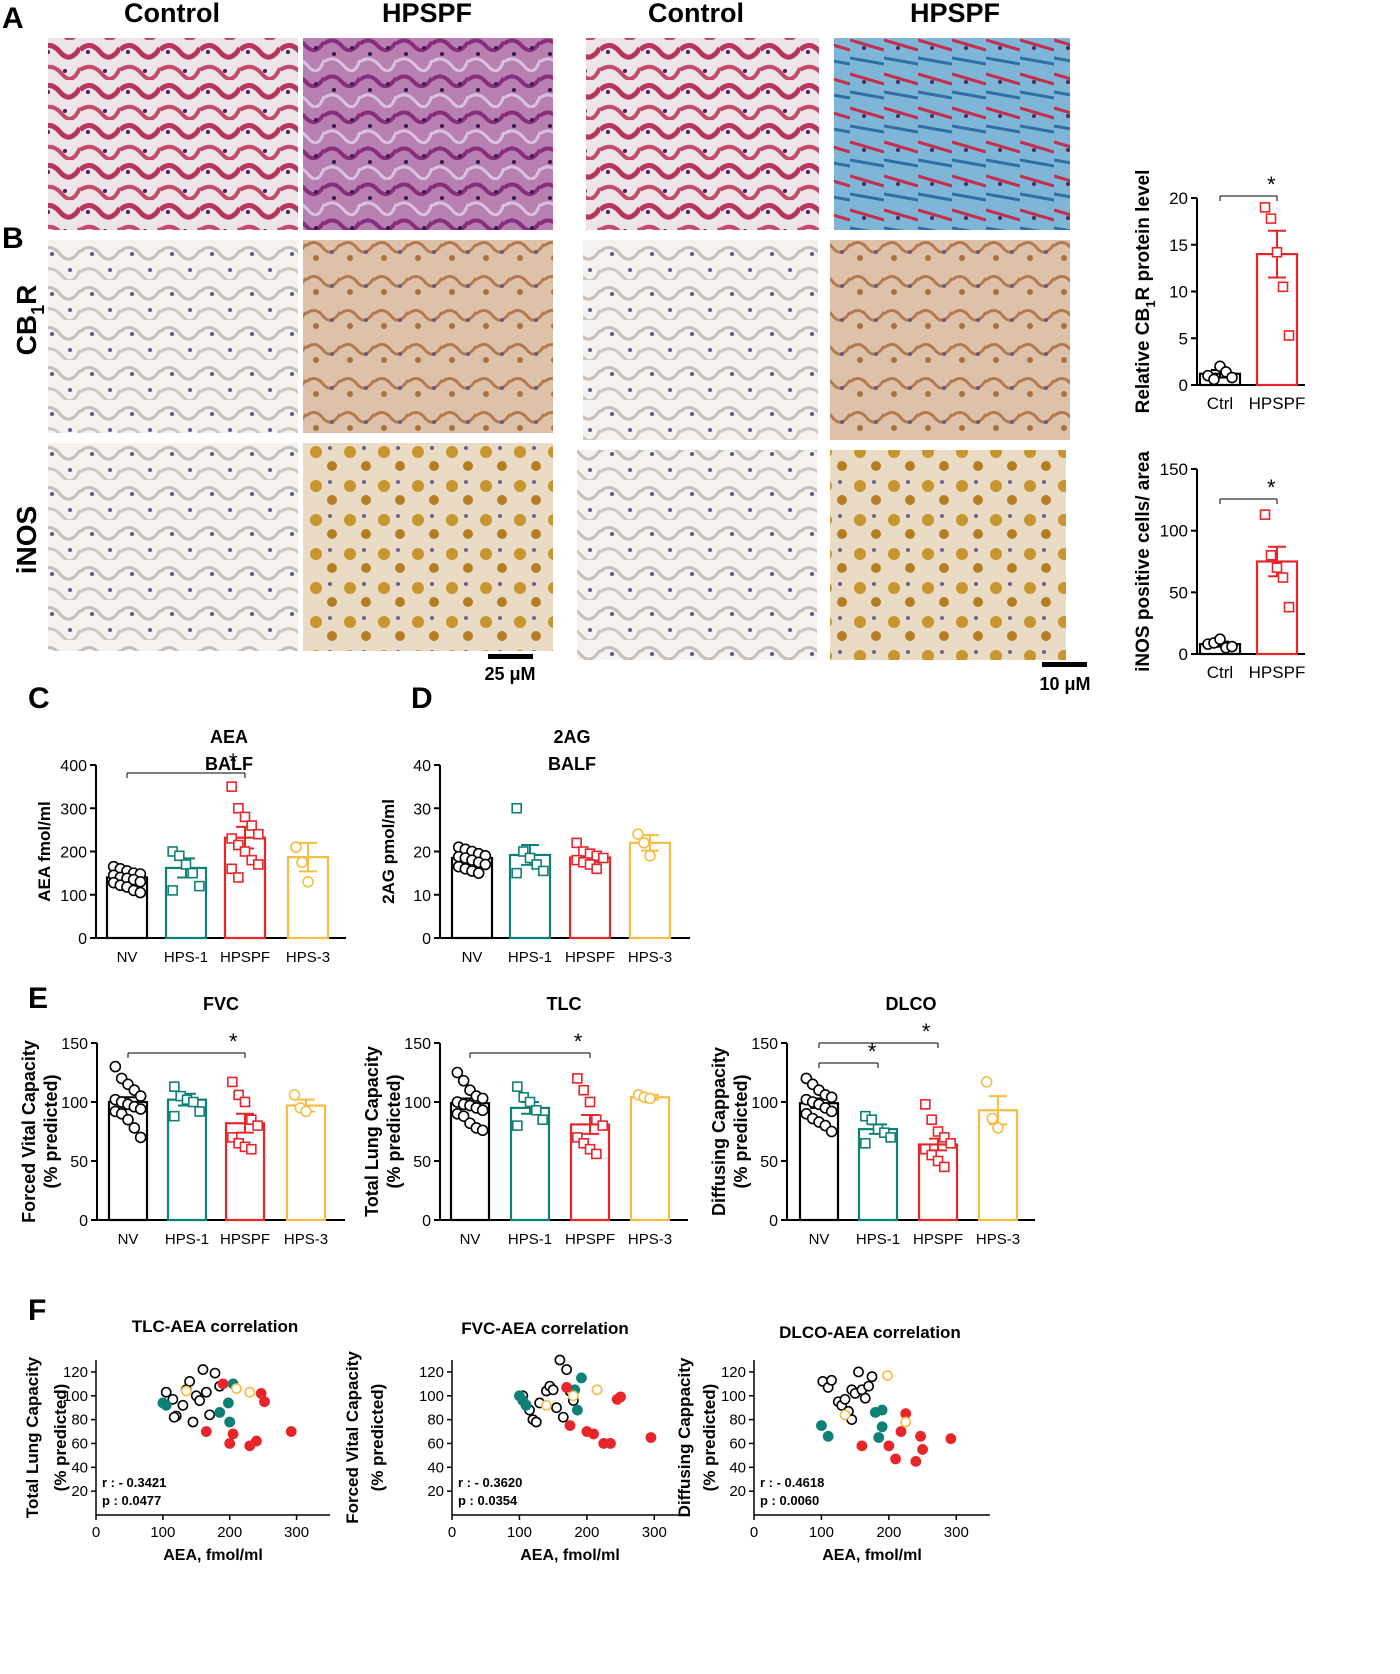 The width and height of the screenshot is (1400, 1674). I want to click on y-tick-label: 100, so click(73, 896).